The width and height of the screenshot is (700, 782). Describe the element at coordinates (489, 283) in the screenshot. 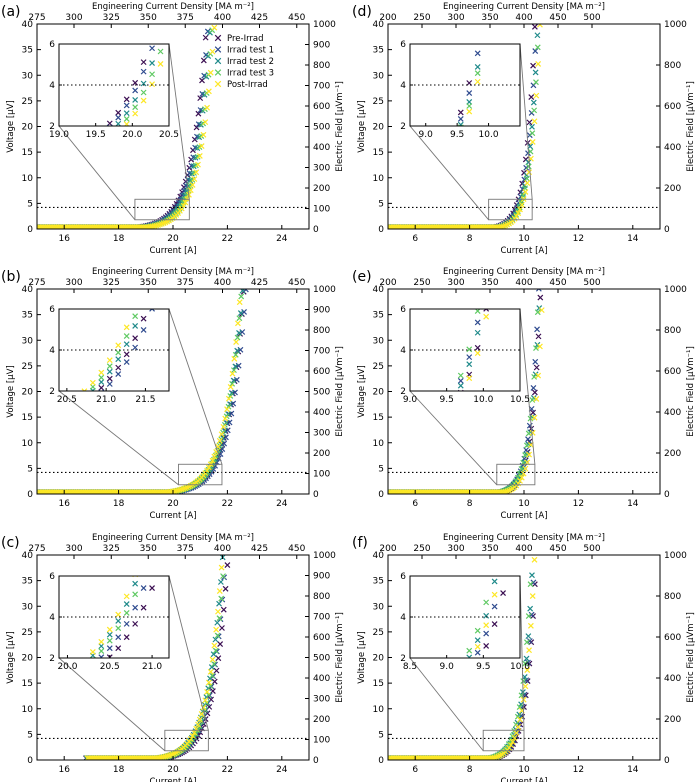

I see `top-tick-label: 350` at that location.